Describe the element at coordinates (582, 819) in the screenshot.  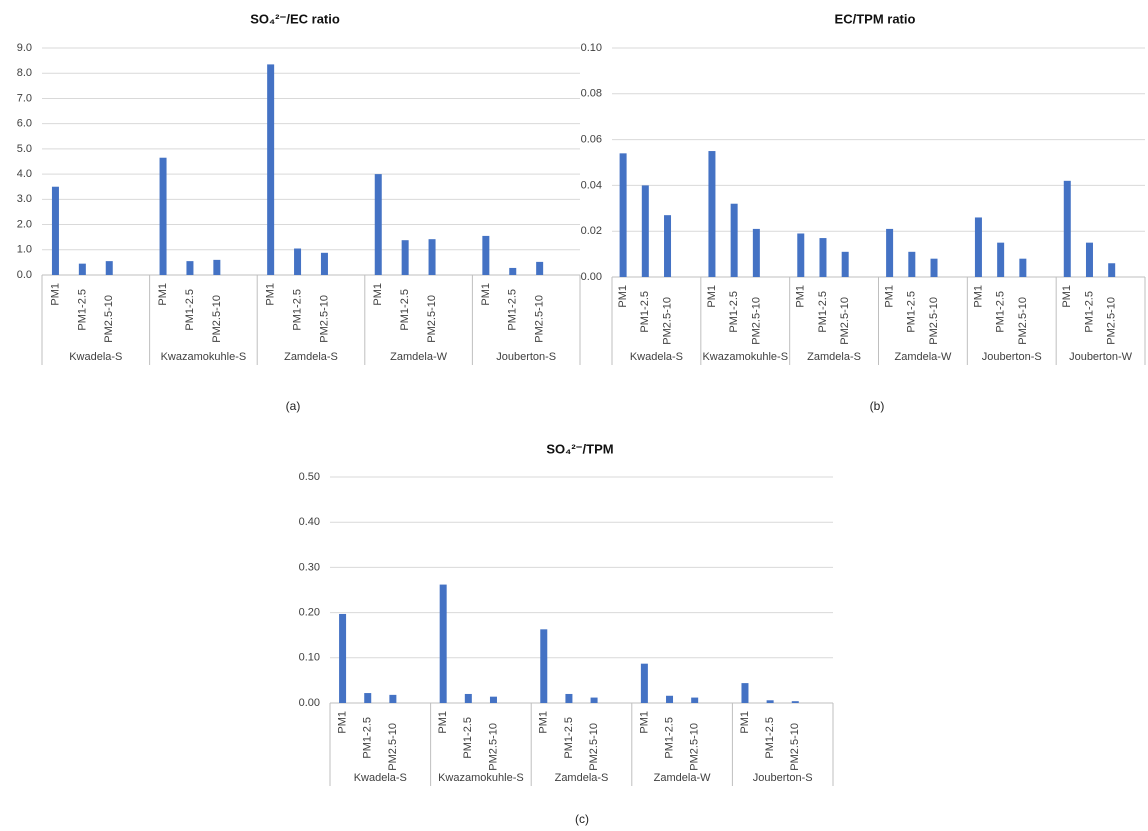
I see `panel-label: (c)` at that location.